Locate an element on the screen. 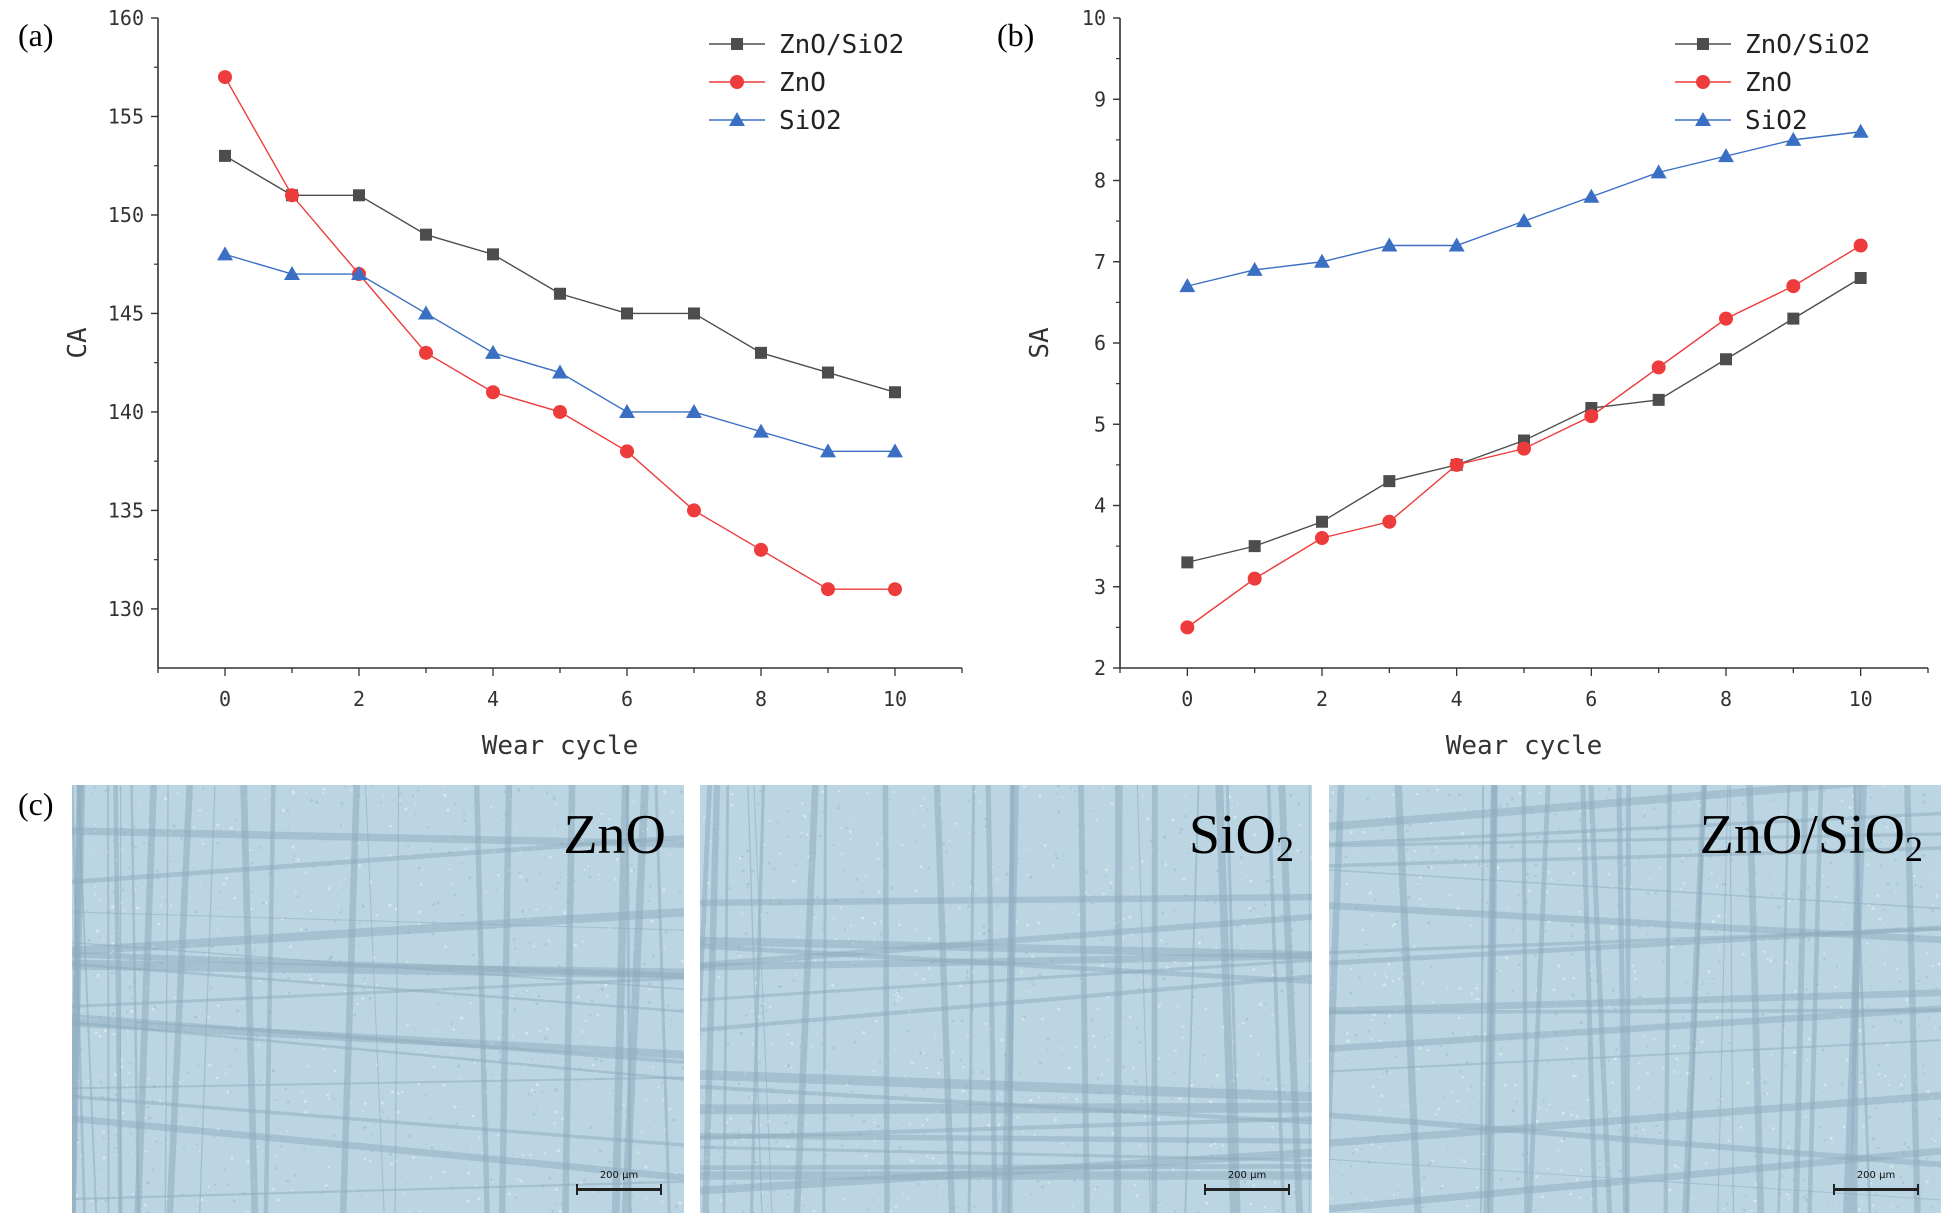 This screenshot has width=1943, height=1215. y-tick-label: 145 is located at coordinates (126, 313).